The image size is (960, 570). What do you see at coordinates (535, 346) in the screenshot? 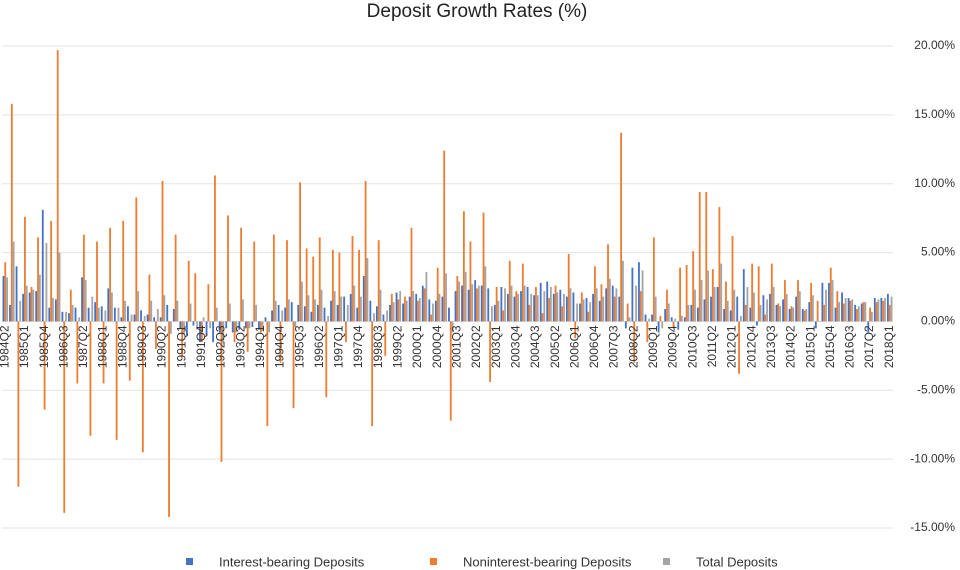
I see `x-tick-label: 2004Q3` at bounding box center [535, 346].